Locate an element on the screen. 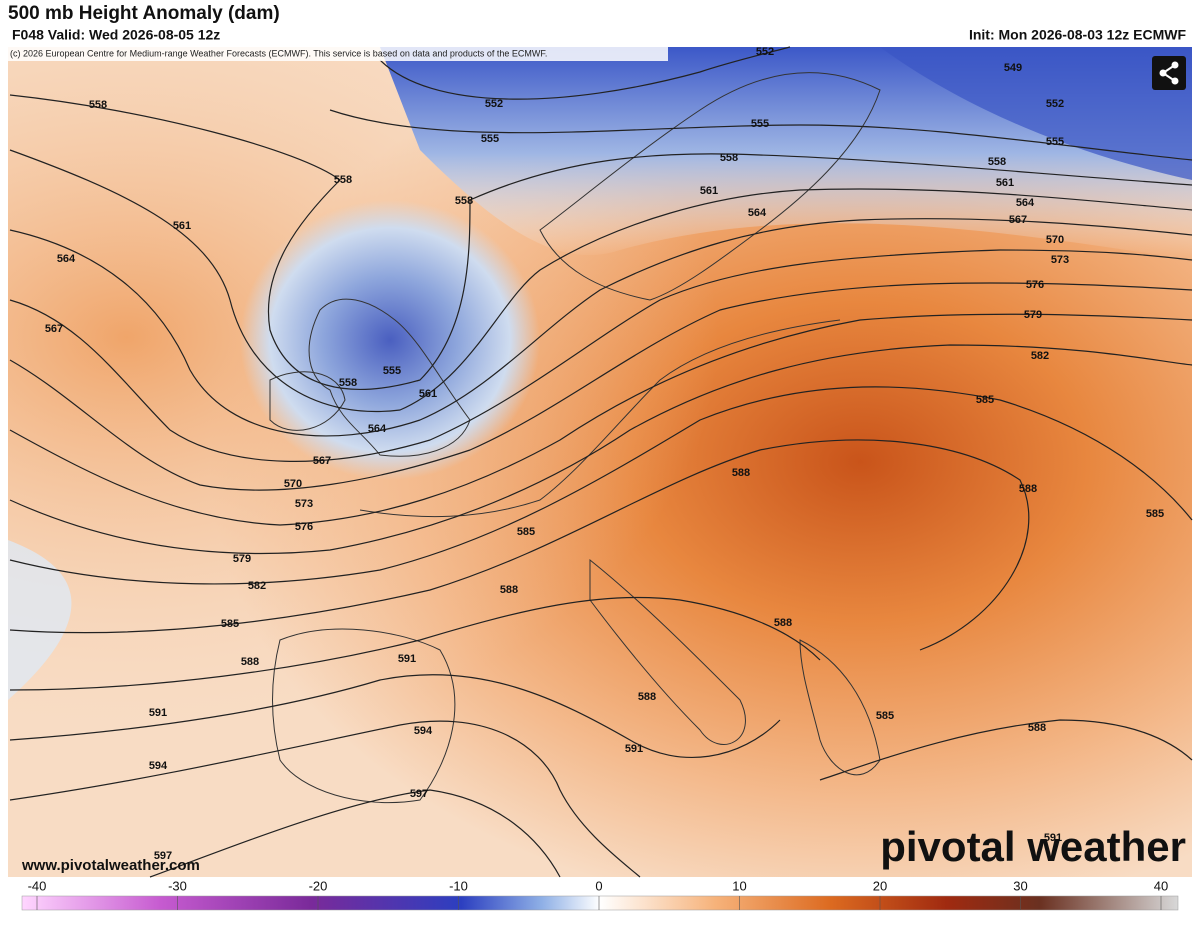 The image size is (1200, 925). init-time: Init: Mon 2026-08-03 12z ECMWF is located at coordinates (1077, 35).